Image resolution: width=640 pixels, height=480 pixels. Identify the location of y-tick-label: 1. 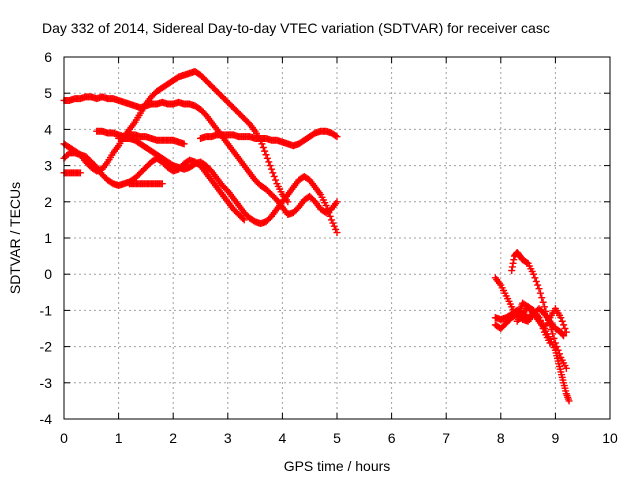
(48, 238).